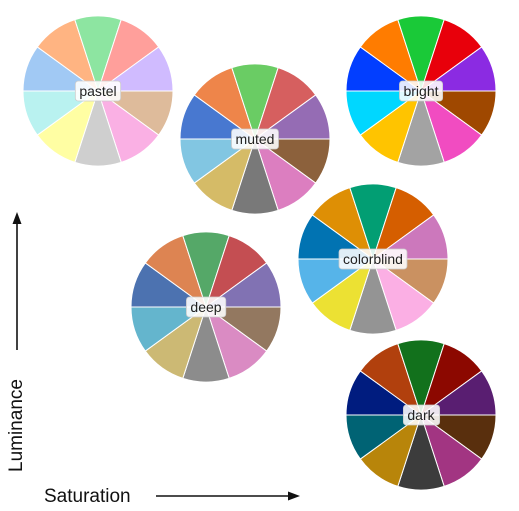 Image resolution: width=519 pixels, height=511 pixels. I want to click on luminance-arrowhead, so click(17, 218).